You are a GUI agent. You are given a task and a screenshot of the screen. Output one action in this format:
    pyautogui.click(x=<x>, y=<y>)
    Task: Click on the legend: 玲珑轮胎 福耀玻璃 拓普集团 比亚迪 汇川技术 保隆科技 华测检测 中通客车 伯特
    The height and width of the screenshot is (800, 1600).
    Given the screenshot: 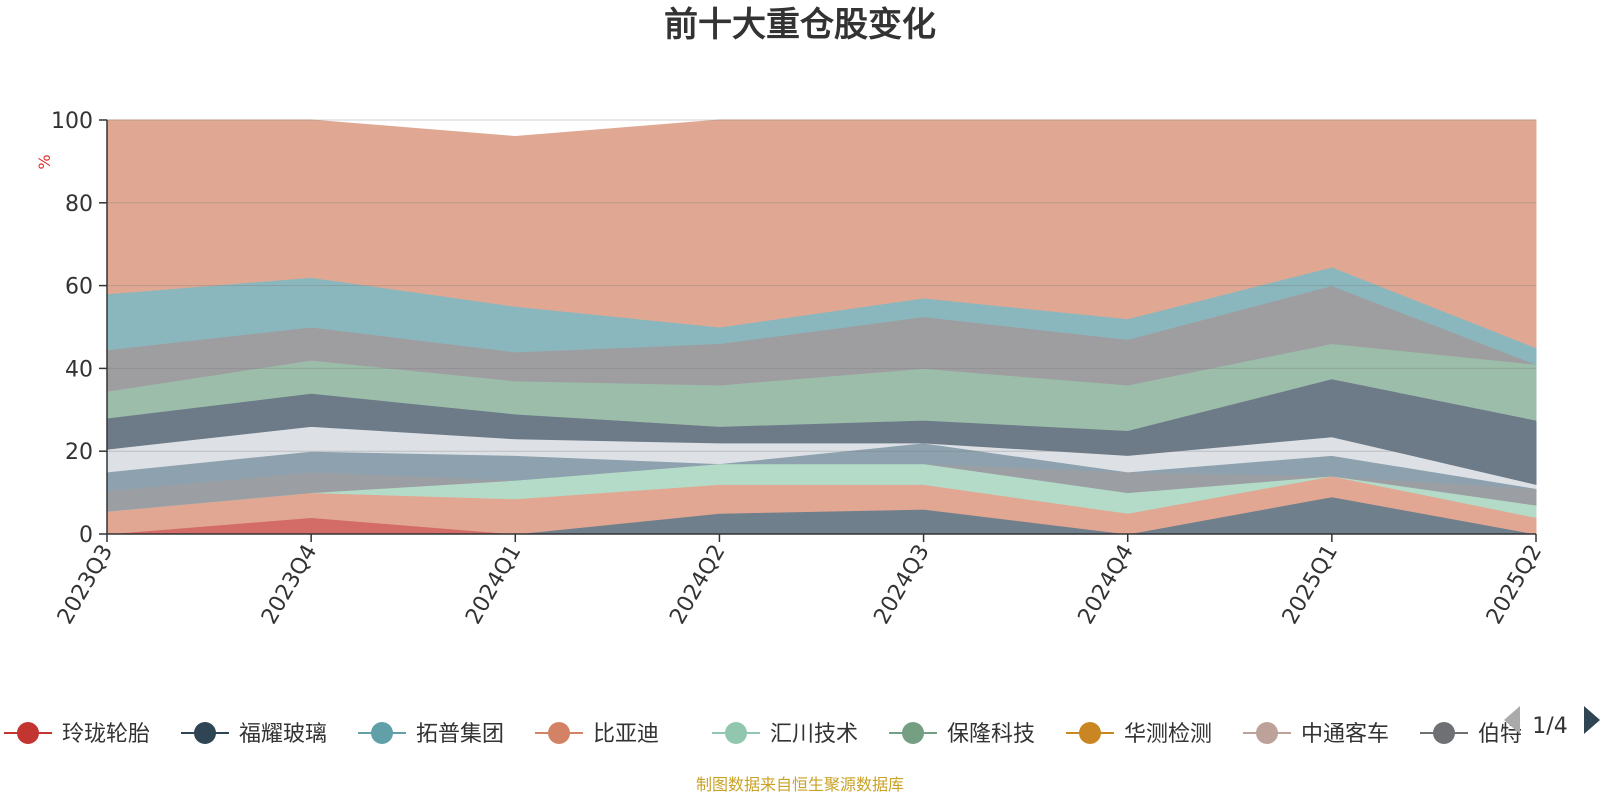 What is the action you would take?
    pyautogui.click(x=763, y=734)
    